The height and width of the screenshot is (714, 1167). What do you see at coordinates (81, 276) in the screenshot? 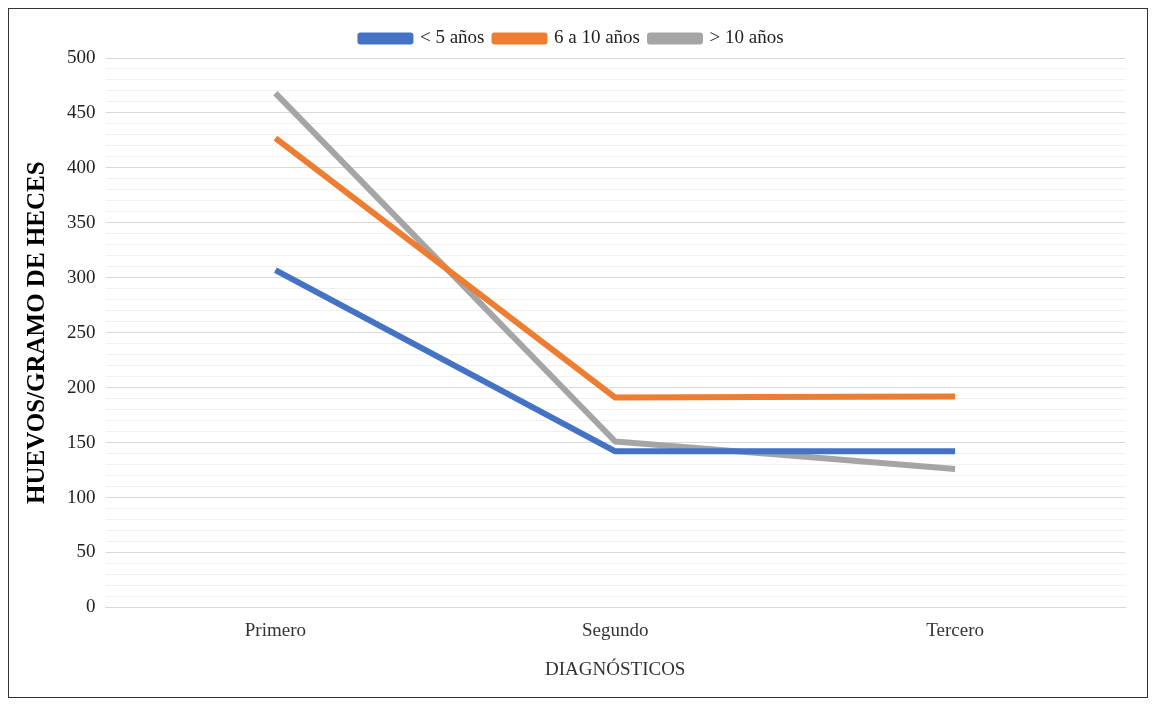
I see `y-tick-label: 300` at bounding box center [81, 276].